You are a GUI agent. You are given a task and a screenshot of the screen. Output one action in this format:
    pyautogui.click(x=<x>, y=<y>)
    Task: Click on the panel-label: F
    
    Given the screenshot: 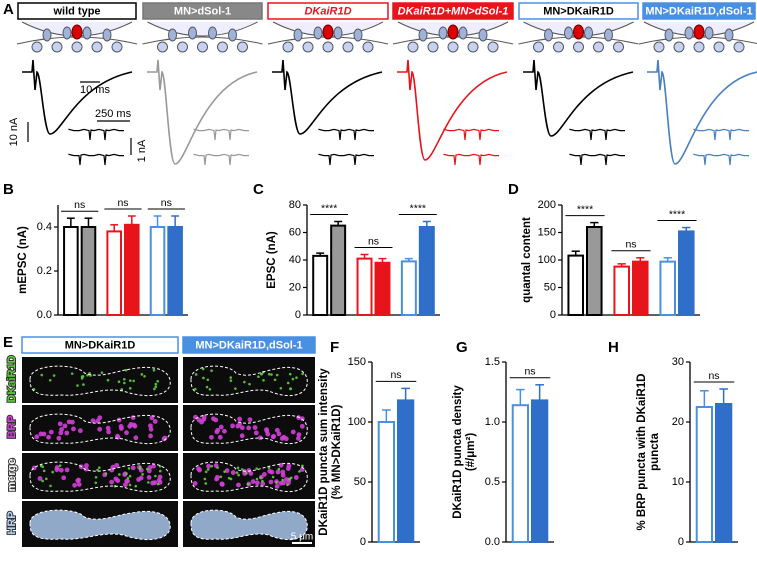 What is the action you would take?
    pyautogui.click(x=334, y=347)
    